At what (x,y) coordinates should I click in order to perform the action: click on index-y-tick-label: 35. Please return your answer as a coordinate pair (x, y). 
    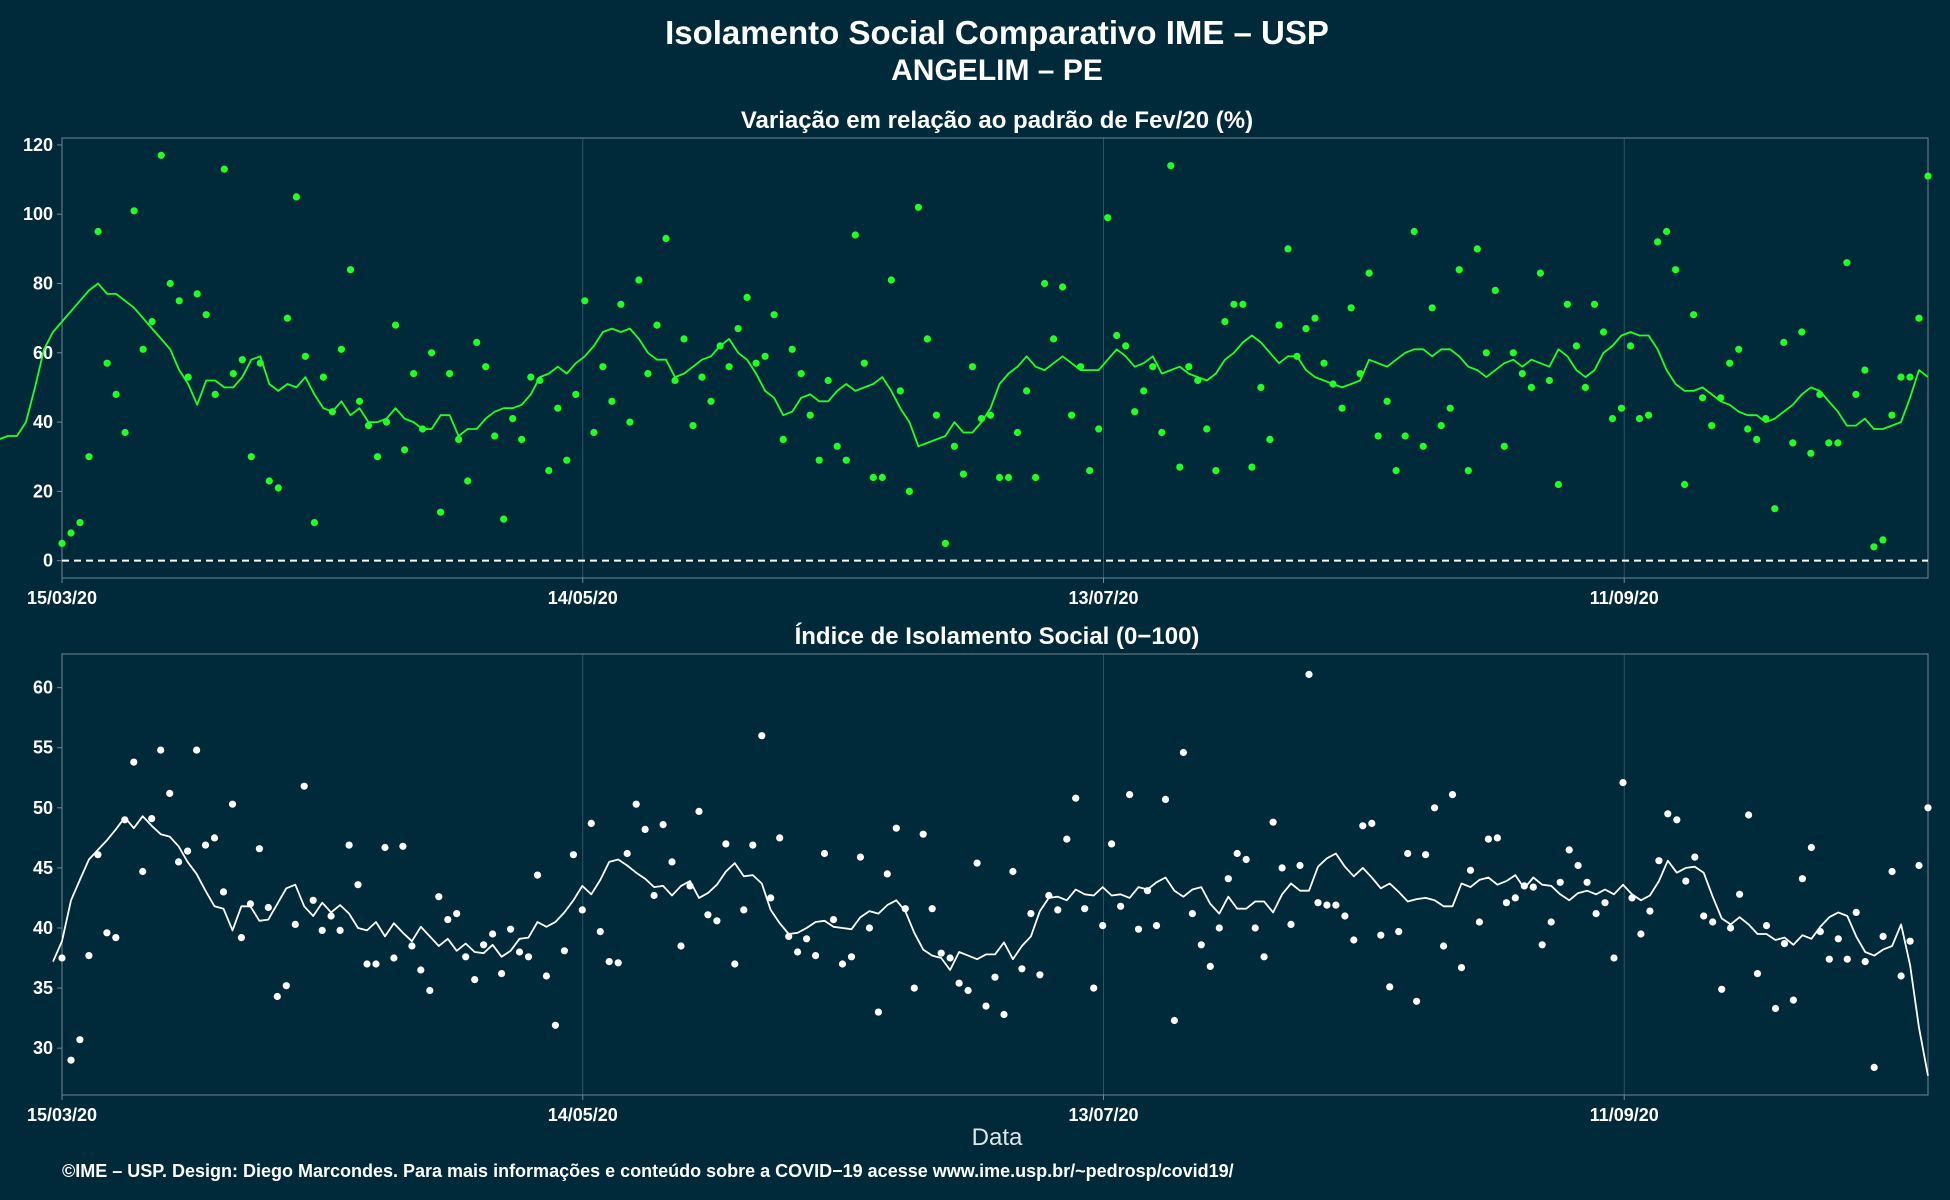
    Looking at the image, I should click on (43, 988).